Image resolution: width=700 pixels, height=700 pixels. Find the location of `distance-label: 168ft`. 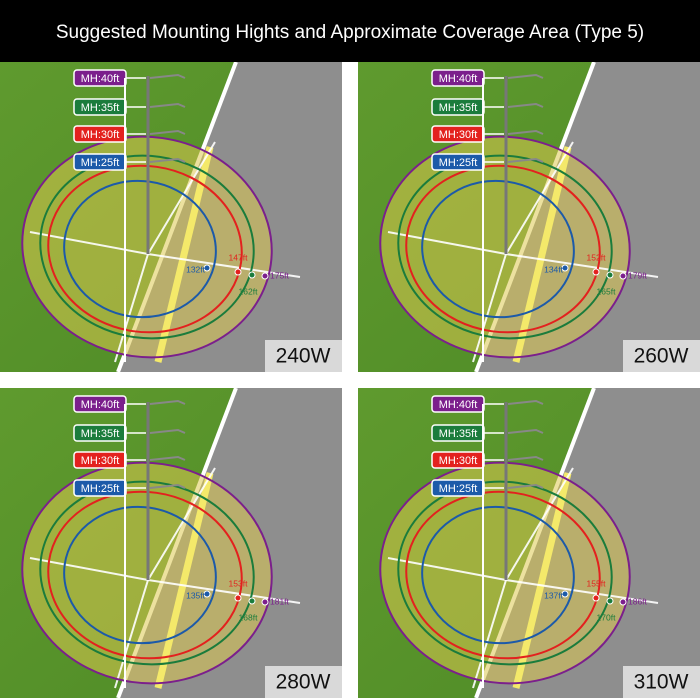

distance-label: 168ft is located at coordinates (249, 617).